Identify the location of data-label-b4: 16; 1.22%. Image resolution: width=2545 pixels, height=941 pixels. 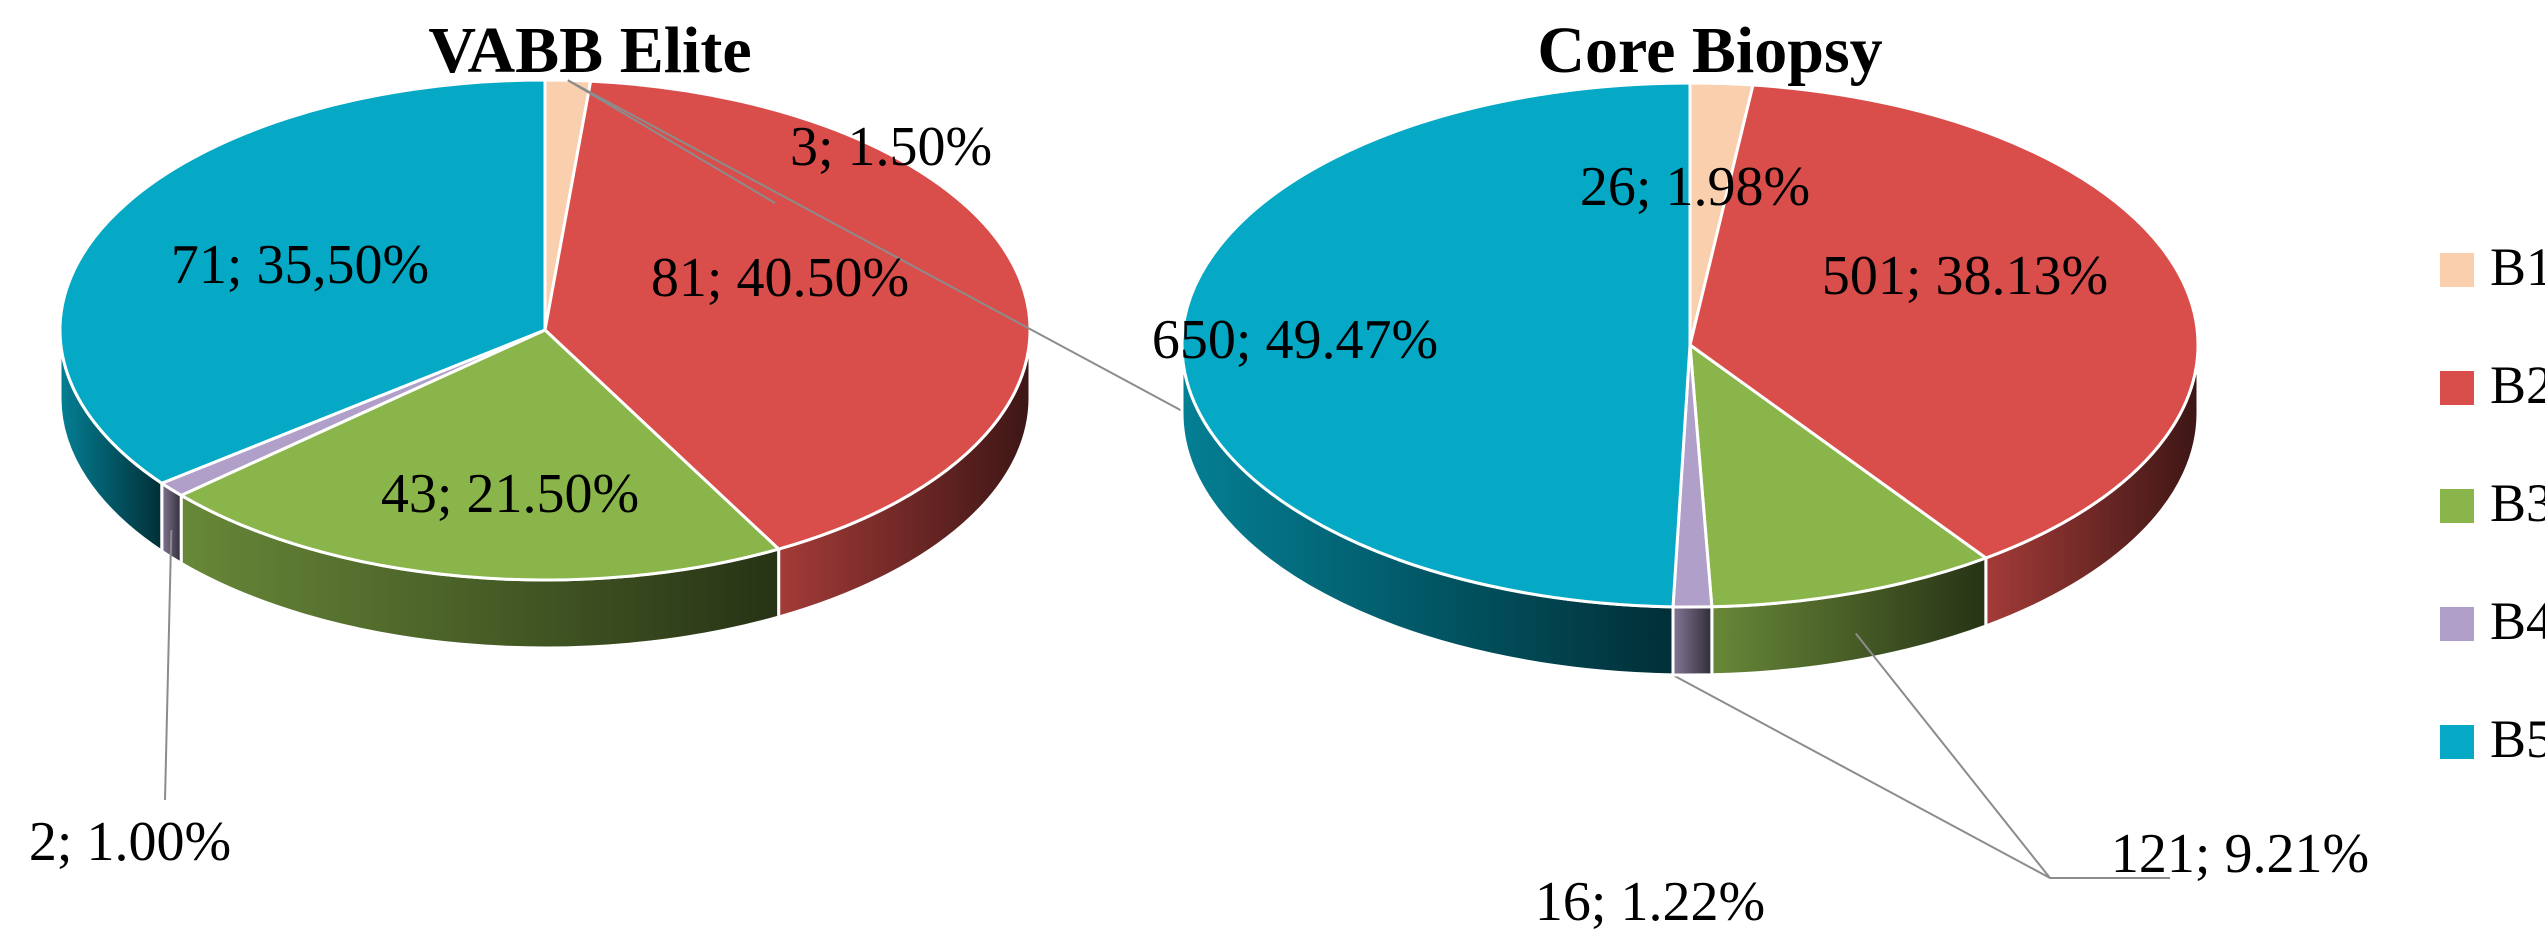
(1650, 902).